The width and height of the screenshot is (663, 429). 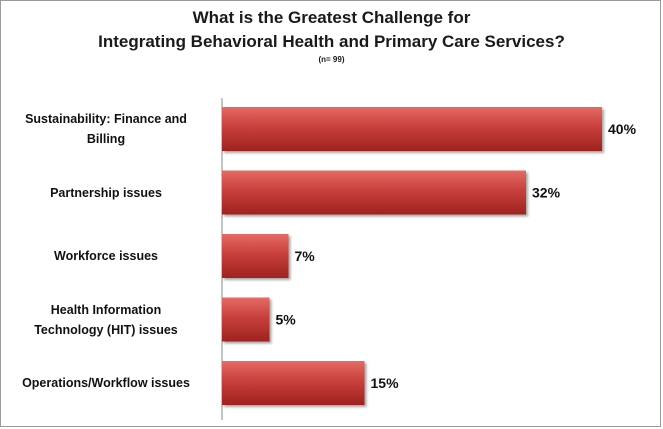 What do you see at coordinates (106, 119) in the screenshot?
I see `category-label-0-line-0: Sustainability: Finance and` at bounding box center [106, 119].